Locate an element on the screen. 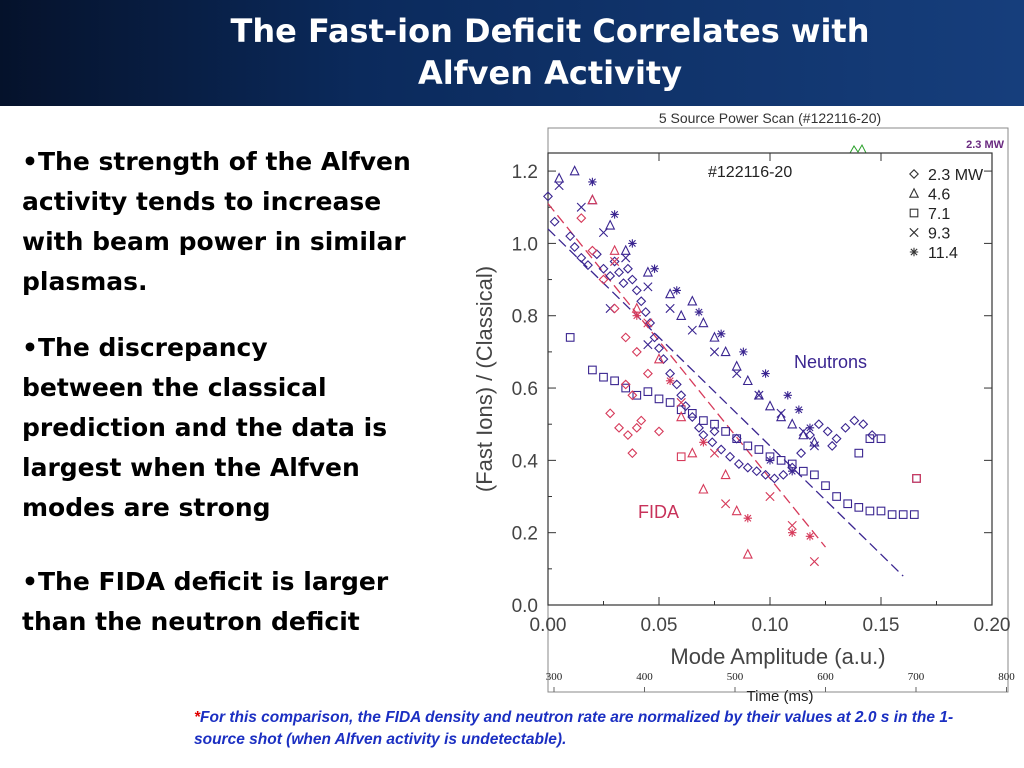 This screenshot has width=1024, height=768. y-axis-label: (Fast Ions) / (Classical) is located at coordinates (484, 379).